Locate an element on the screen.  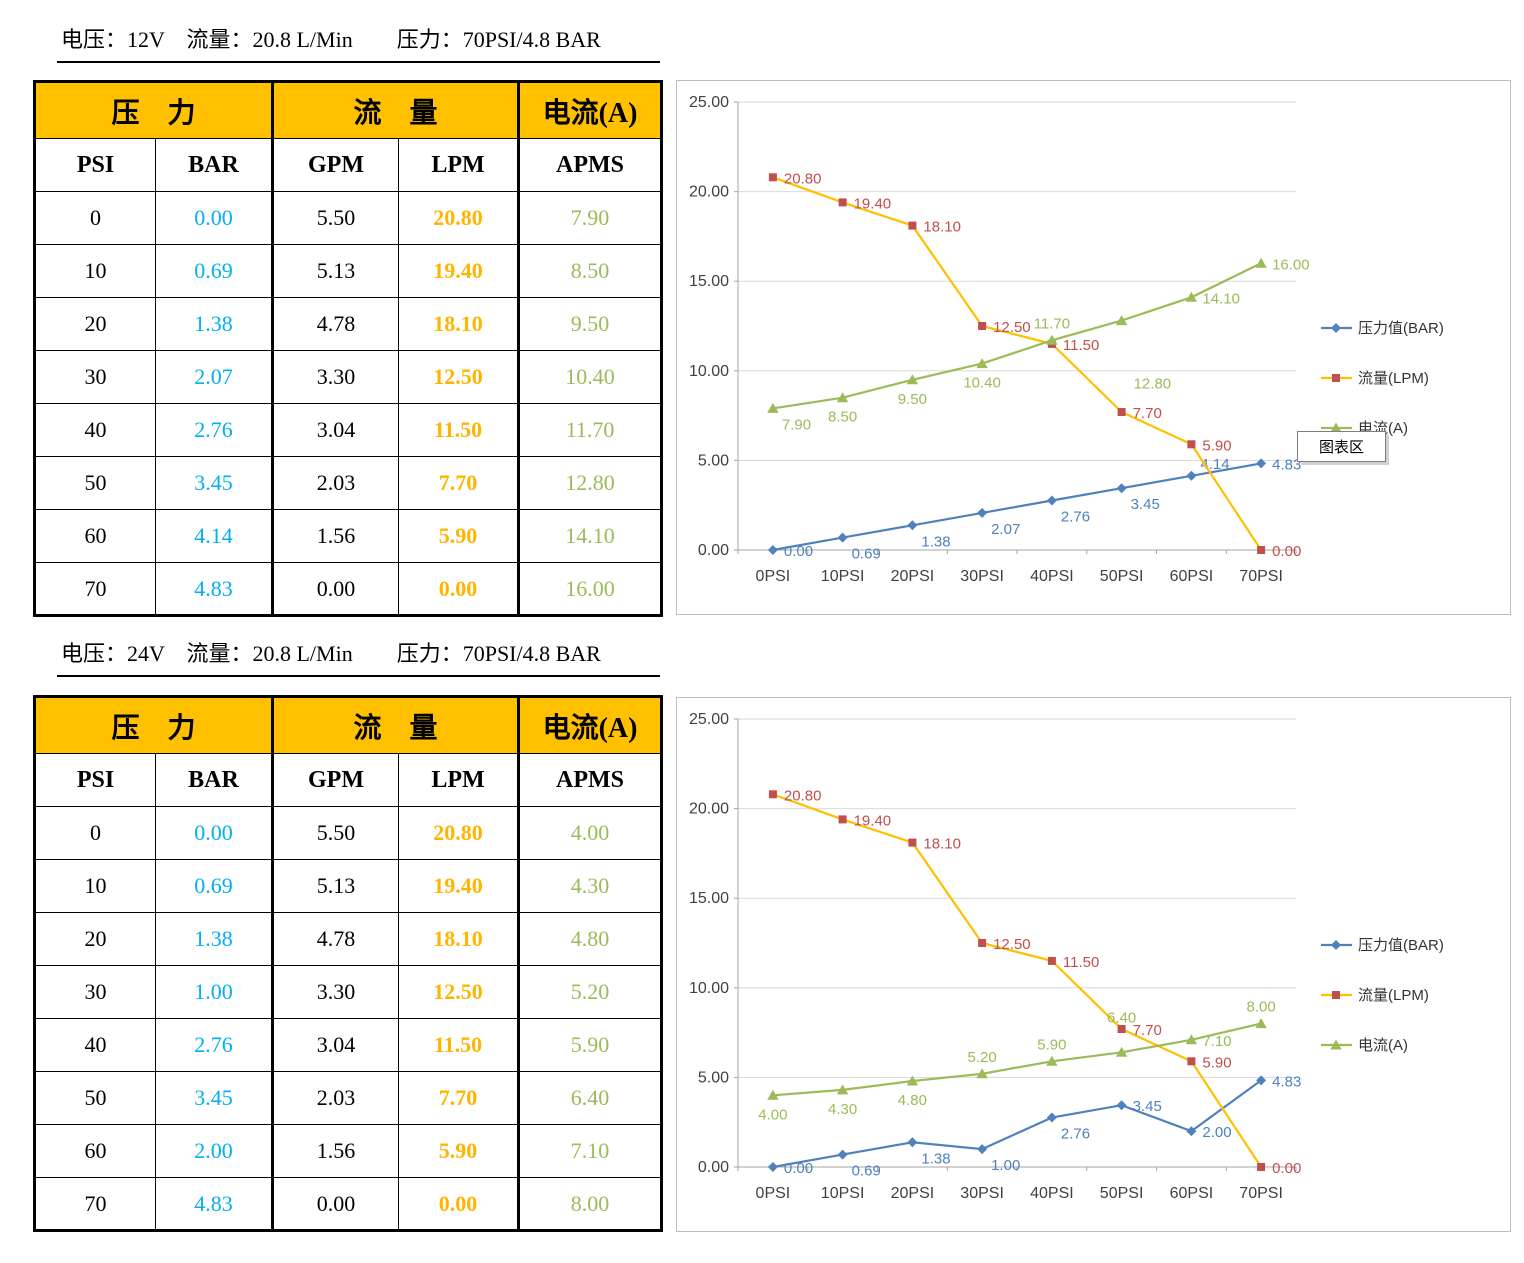
table-cell: 4.83 is located at coordinates (214, 589).